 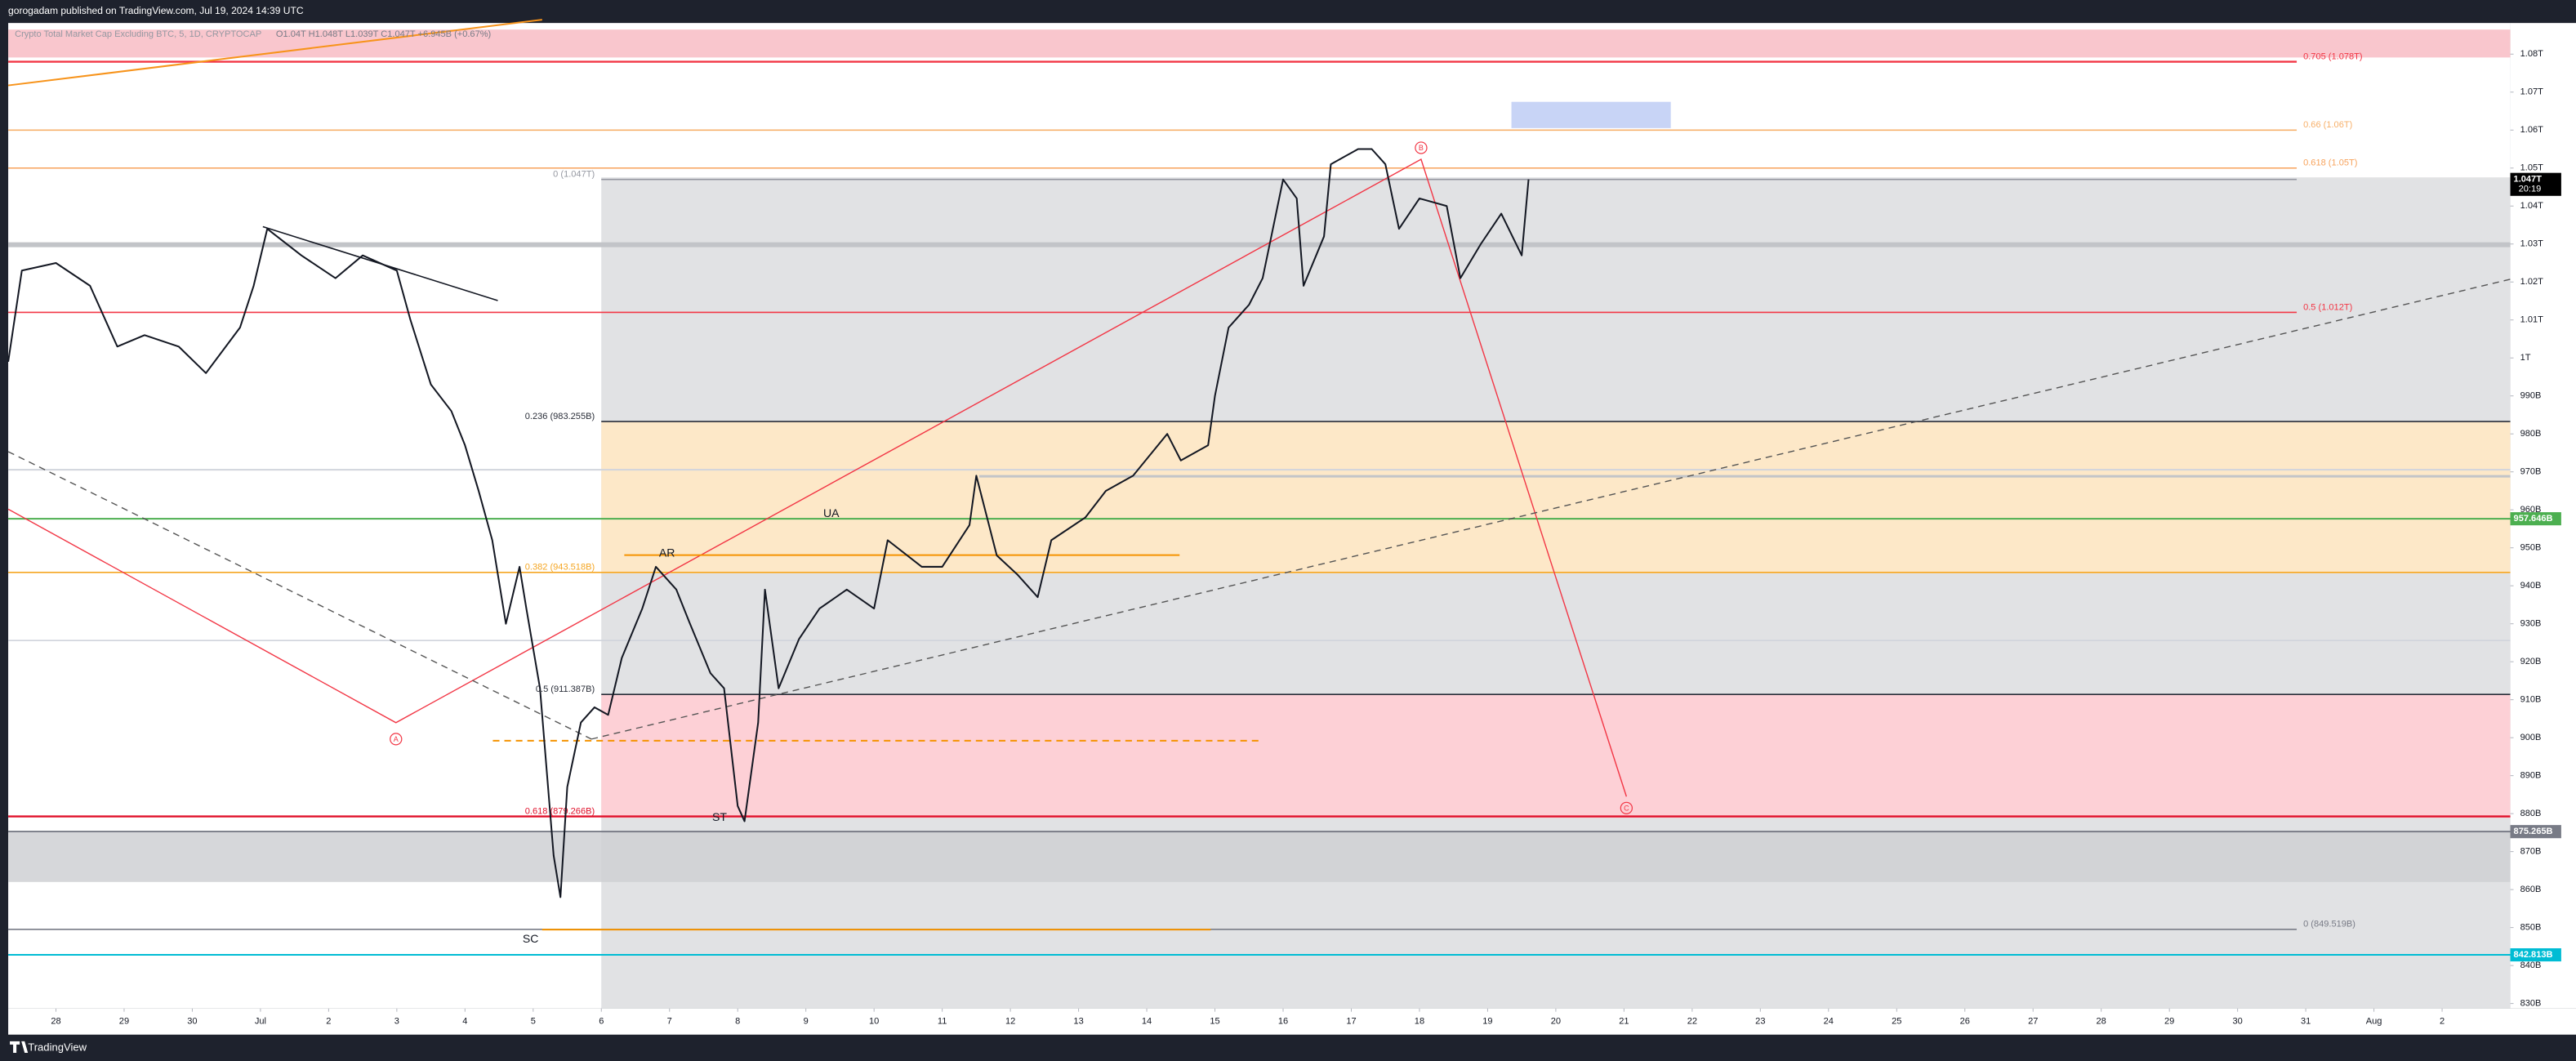 I want to click on price-tag-label: 875.265B, so click(x=2533, y=831).